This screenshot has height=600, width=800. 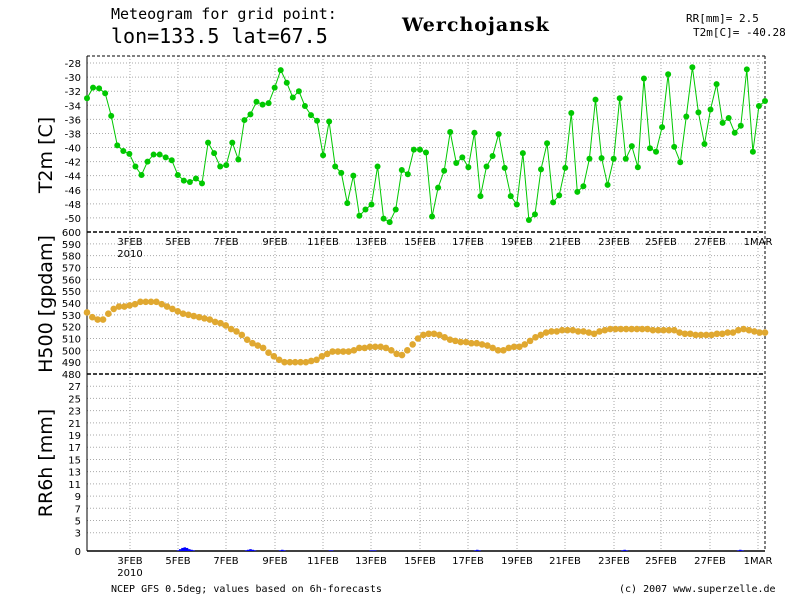 I want to click on y-tick-label: -36, so click(x=73, y=120).